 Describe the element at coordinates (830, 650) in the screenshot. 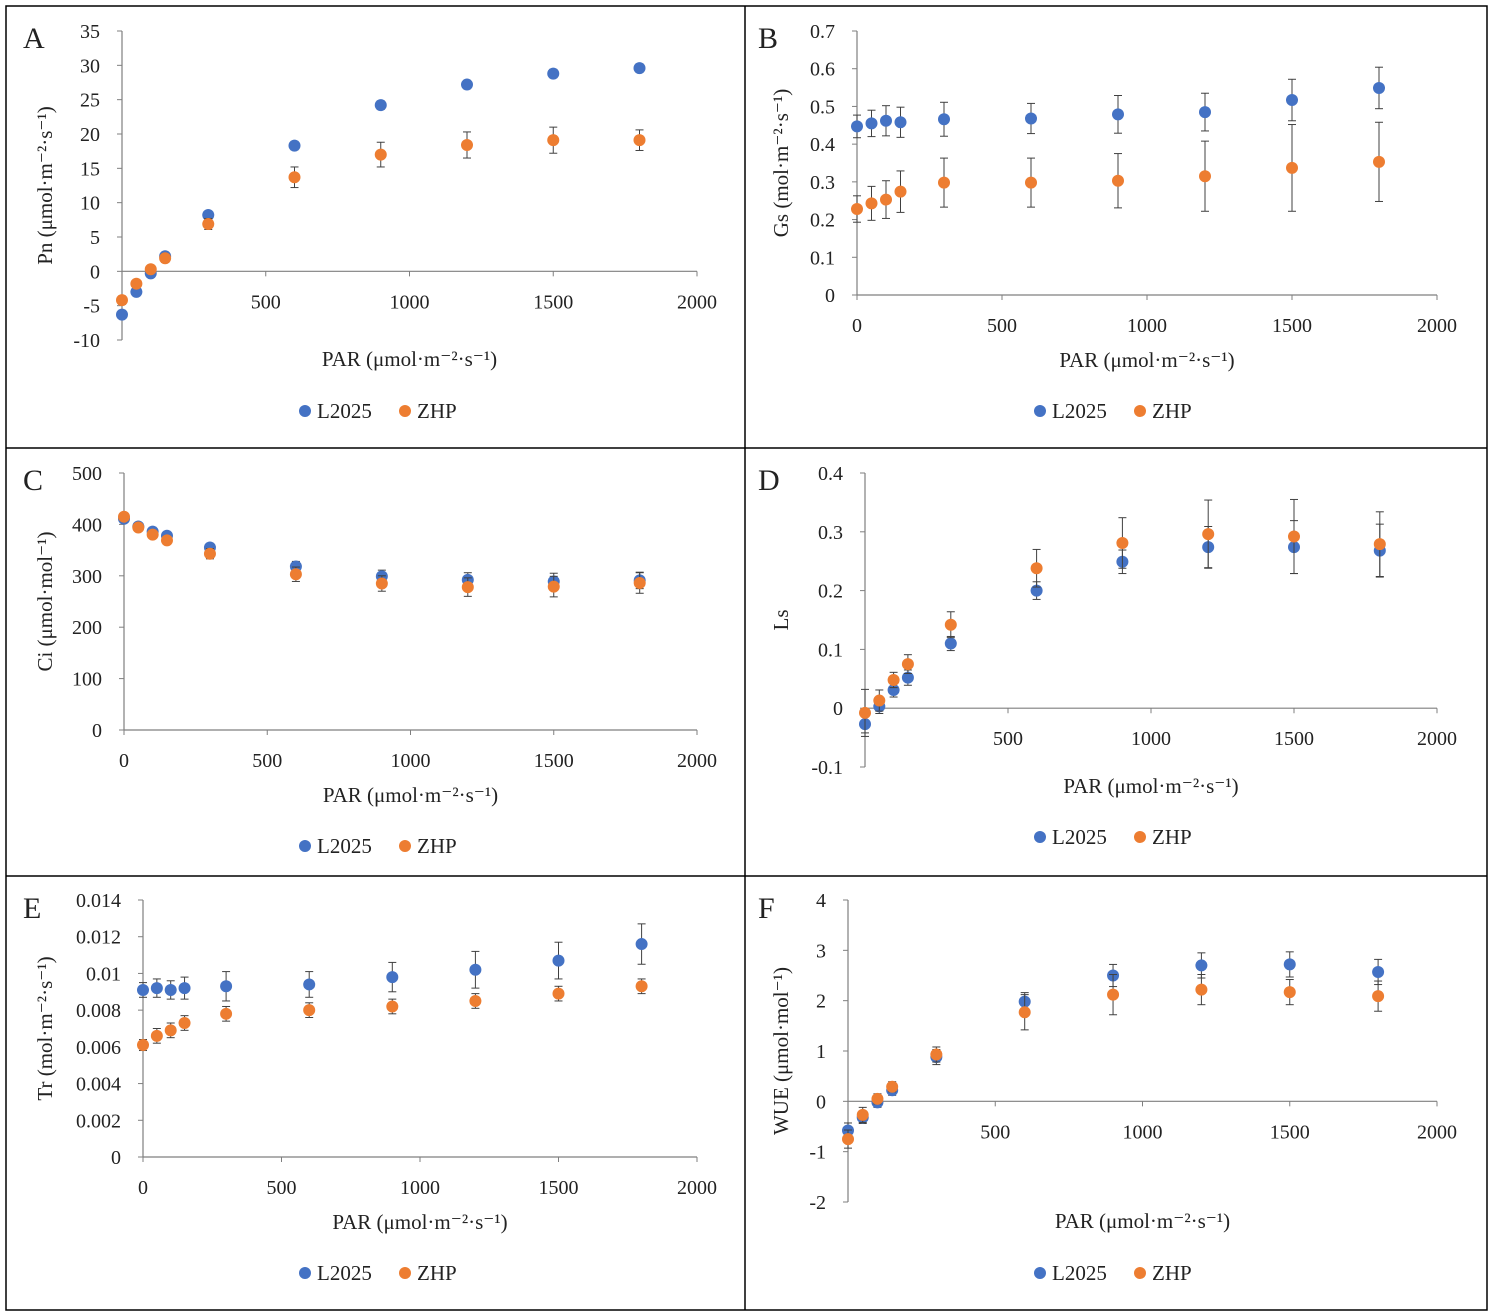

I see `y-tick-label: 0.1` at that location.